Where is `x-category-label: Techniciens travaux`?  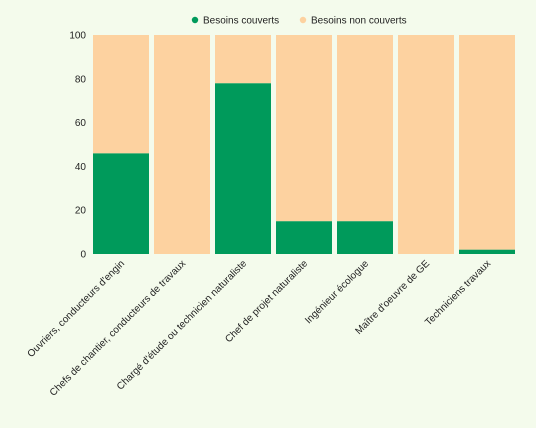
x-category-label: Techniciens travaux is located at coordinates (458, 293).